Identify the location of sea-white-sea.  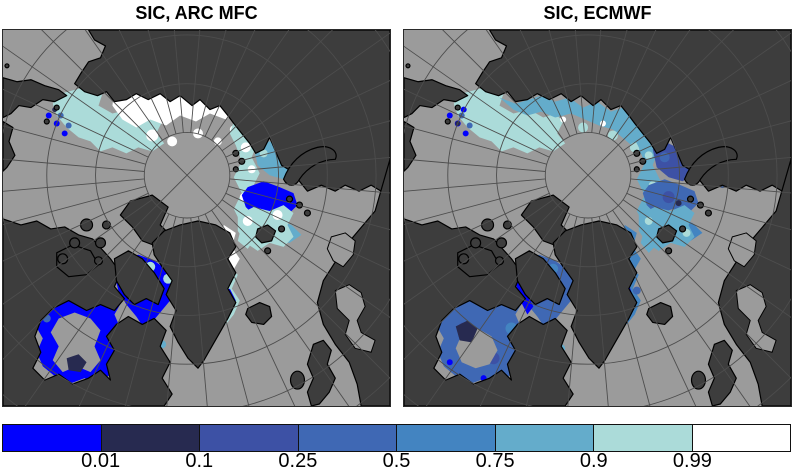
(341, 250).